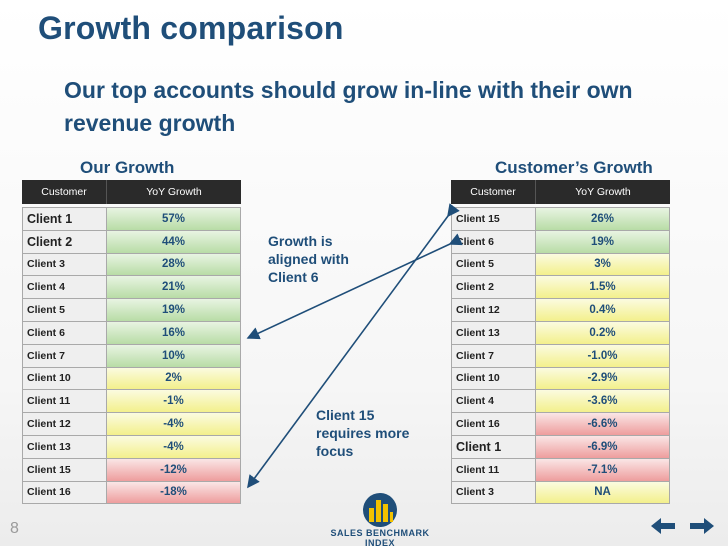 This screenshot has height=548, width=728. I want to click on table-row: Client 5 3%, so click(560, 265).